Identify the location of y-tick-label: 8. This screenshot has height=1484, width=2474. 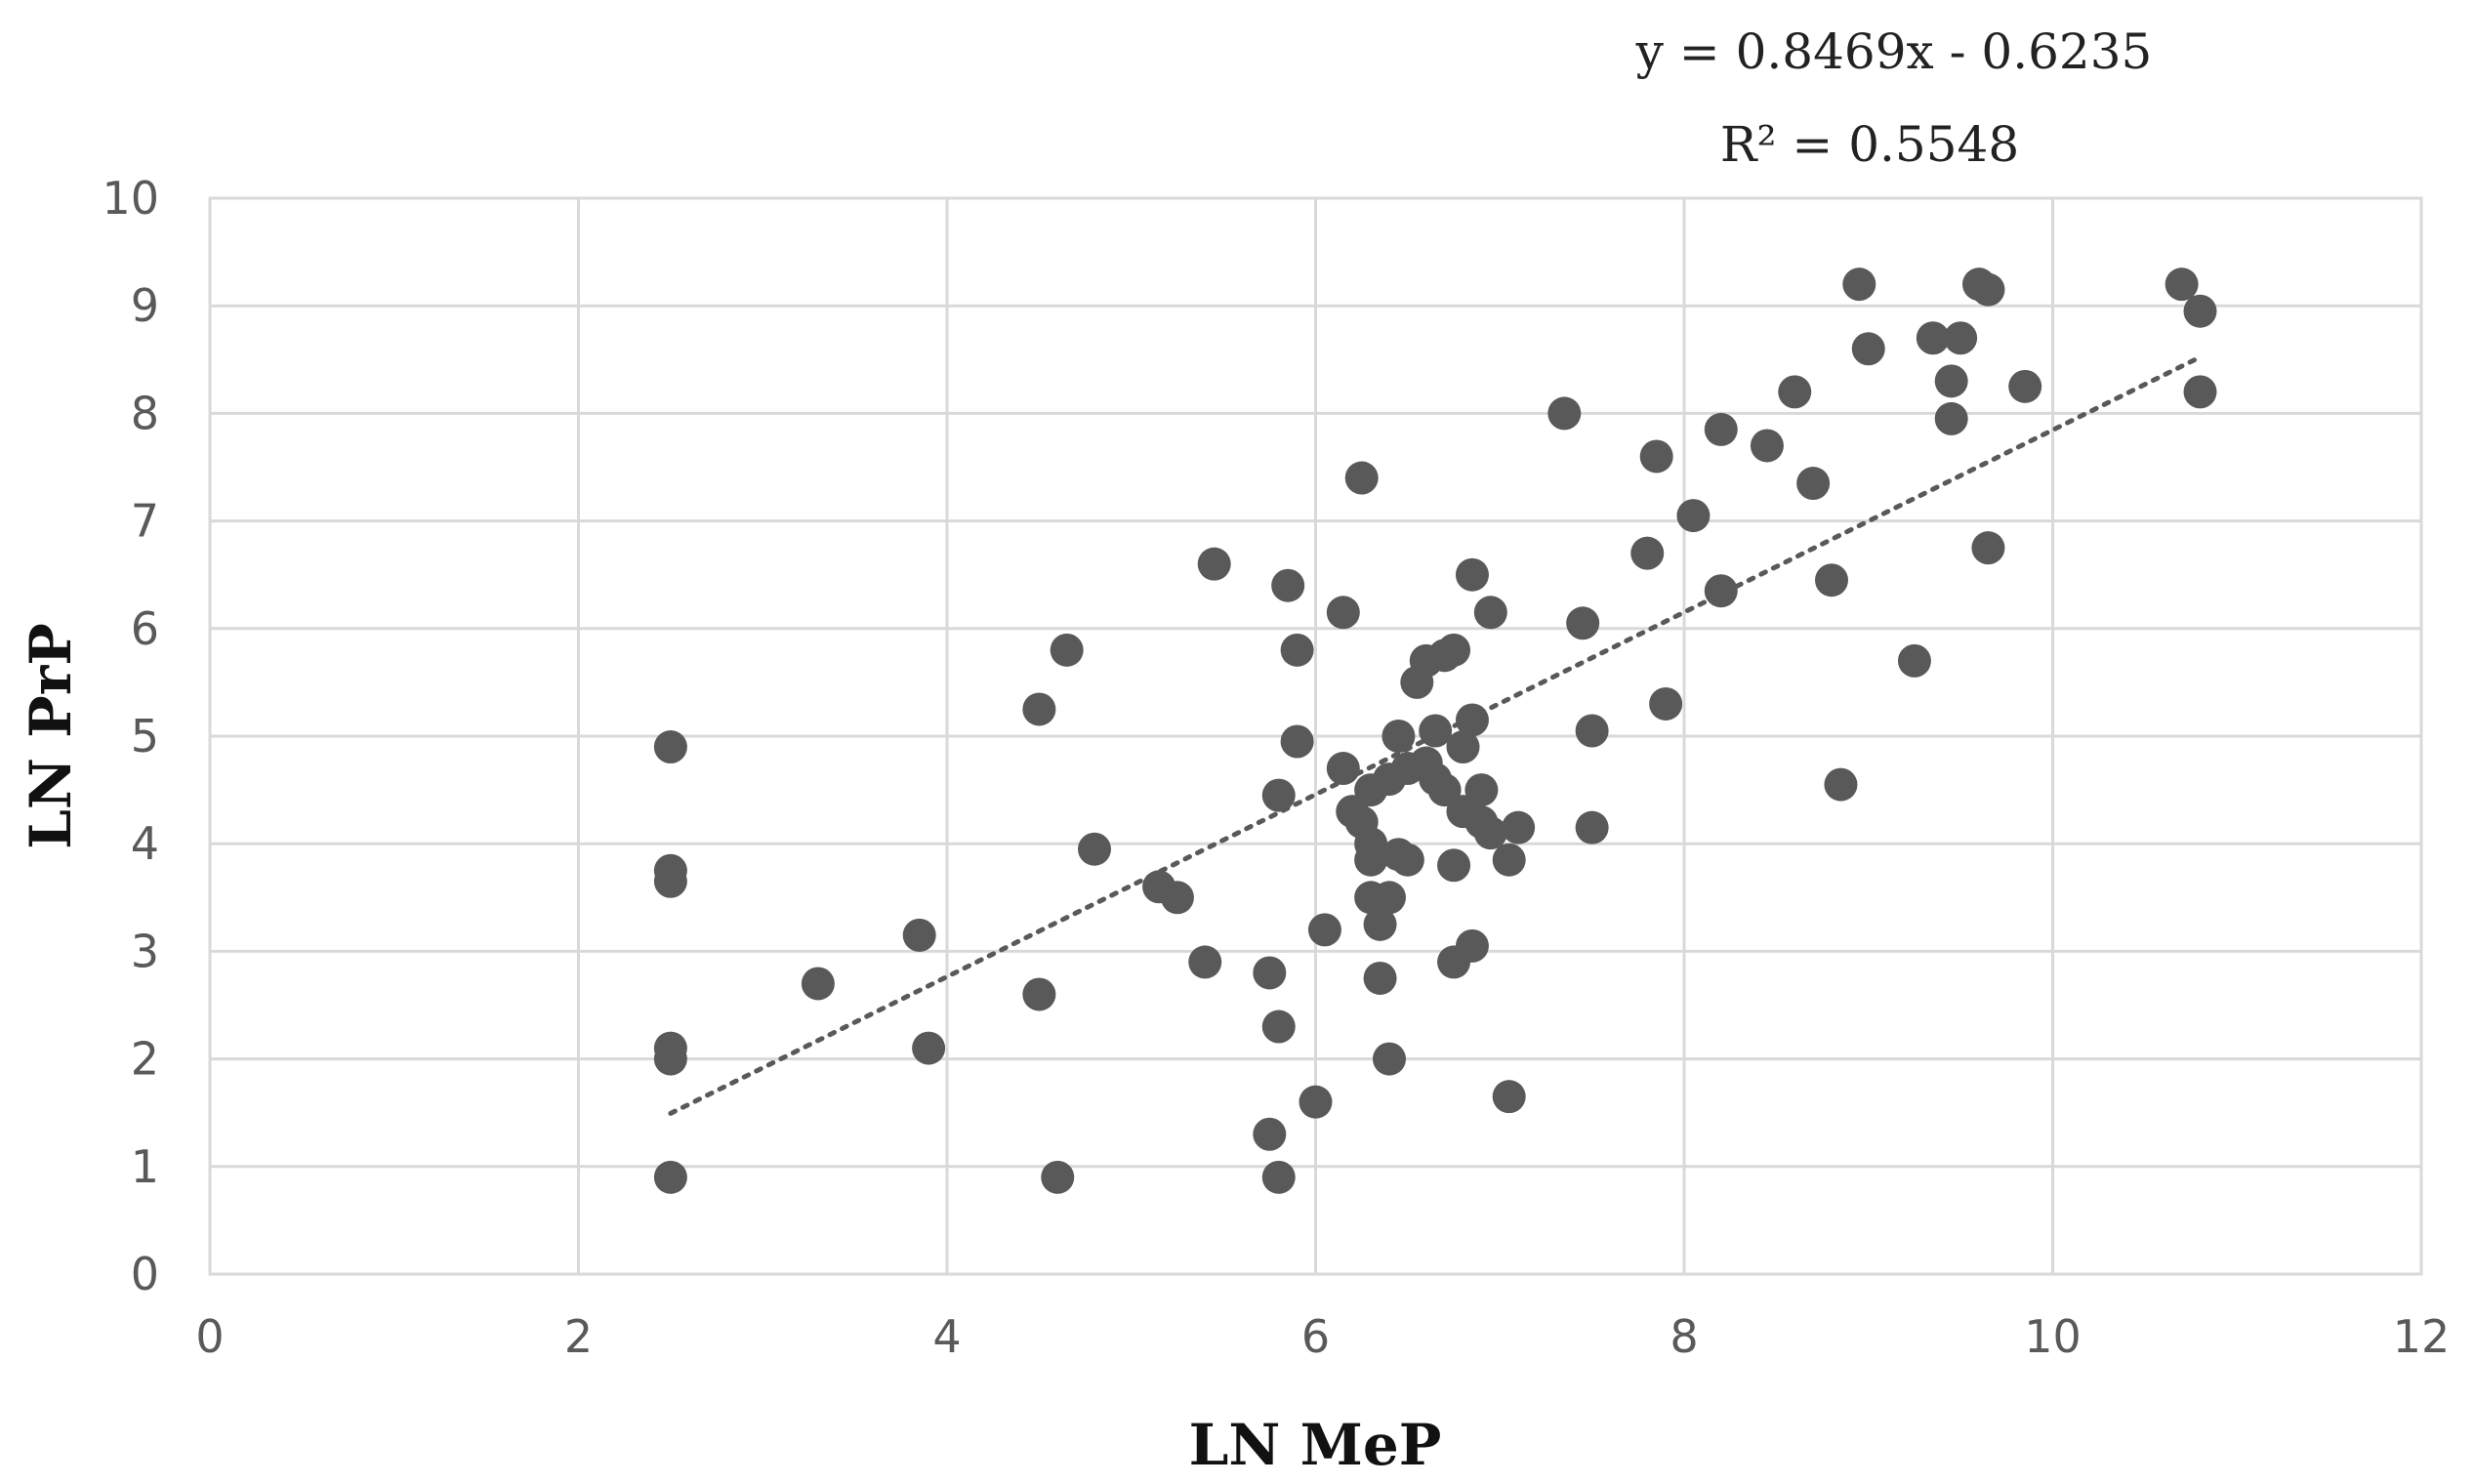
(145, 413).